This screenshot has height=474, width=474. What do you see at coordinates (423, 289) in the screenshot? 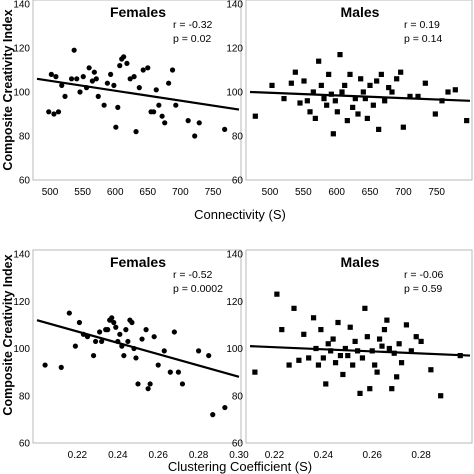
I see `stat-p: p = 0.59` at bounding box center [423, 289].